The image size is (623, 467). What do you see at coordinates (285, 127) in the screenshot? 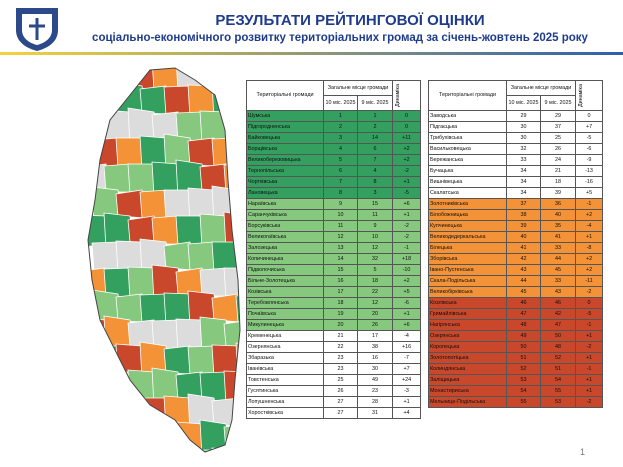
I see `cell-name: Підгородненська` at bounding box center [285, 127].